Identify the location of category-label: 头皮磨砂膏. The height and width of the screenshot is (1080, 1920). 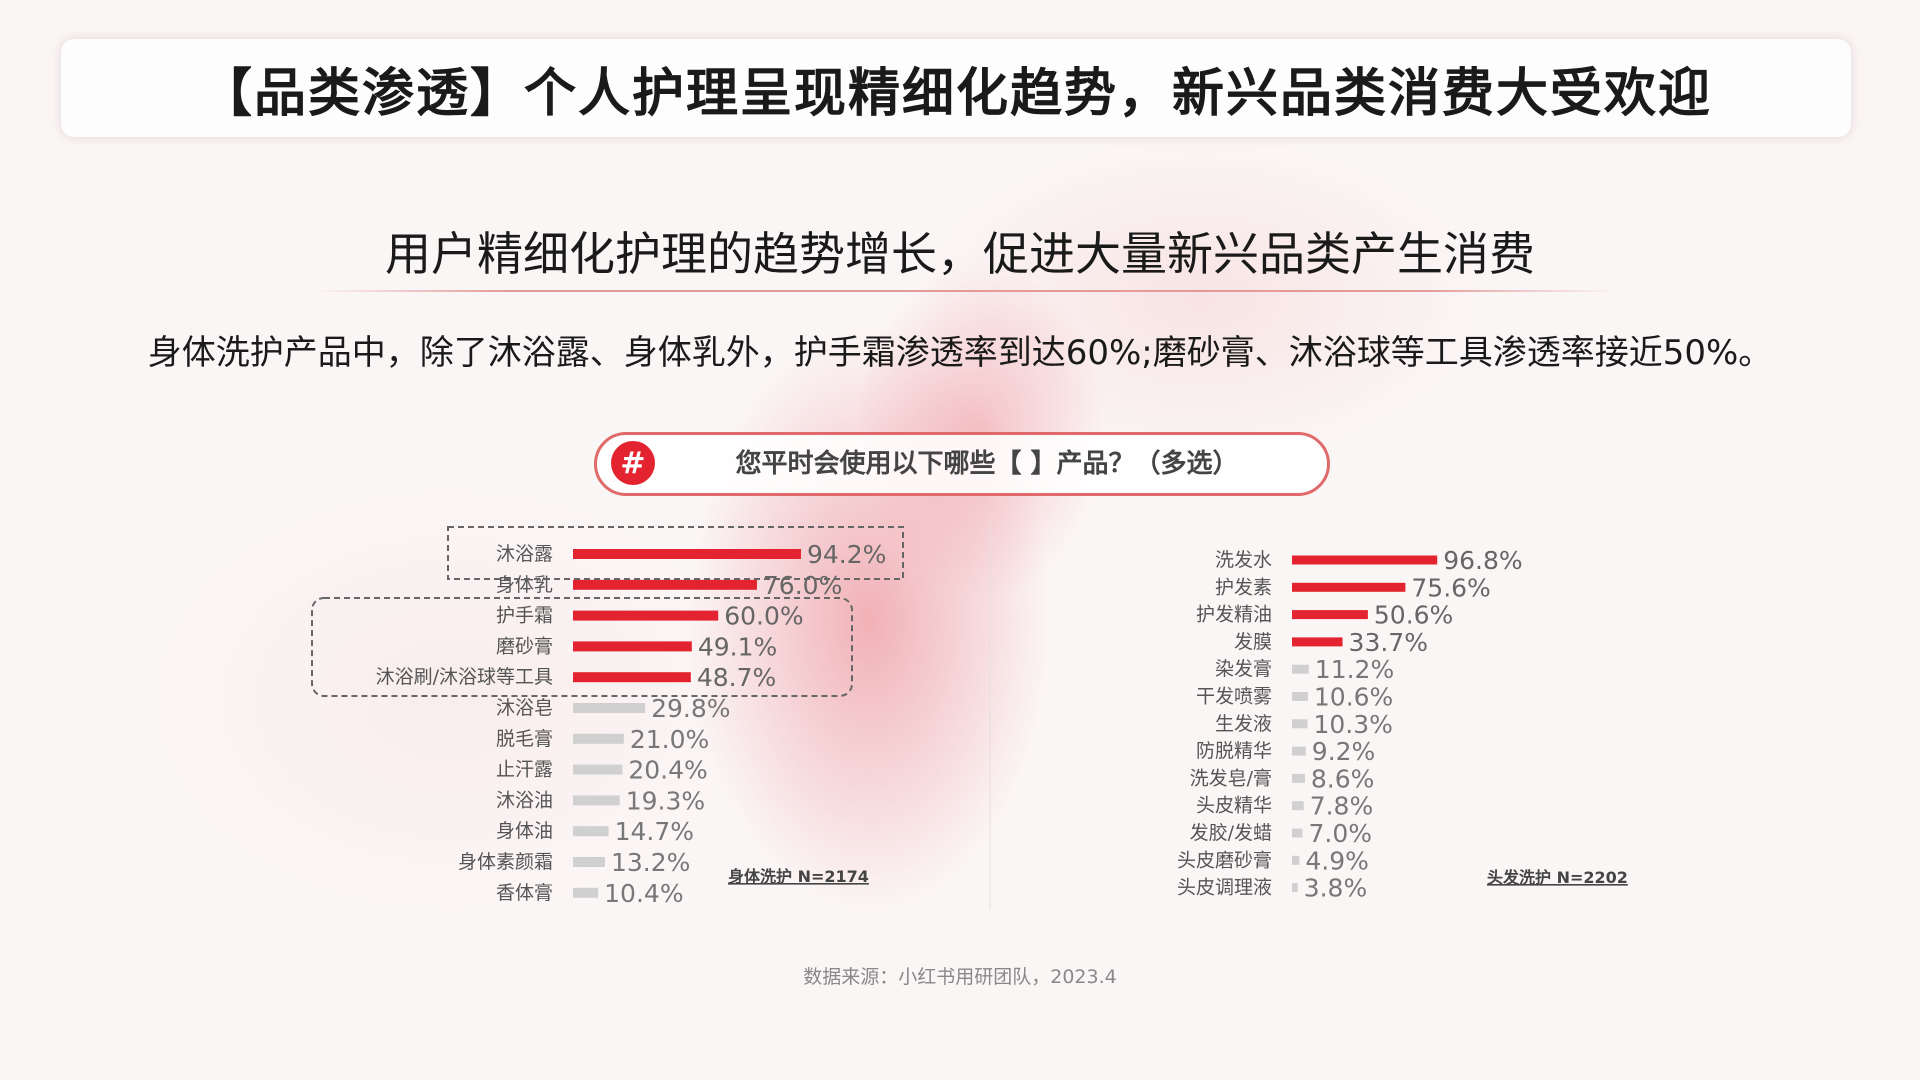
(1224, 859).